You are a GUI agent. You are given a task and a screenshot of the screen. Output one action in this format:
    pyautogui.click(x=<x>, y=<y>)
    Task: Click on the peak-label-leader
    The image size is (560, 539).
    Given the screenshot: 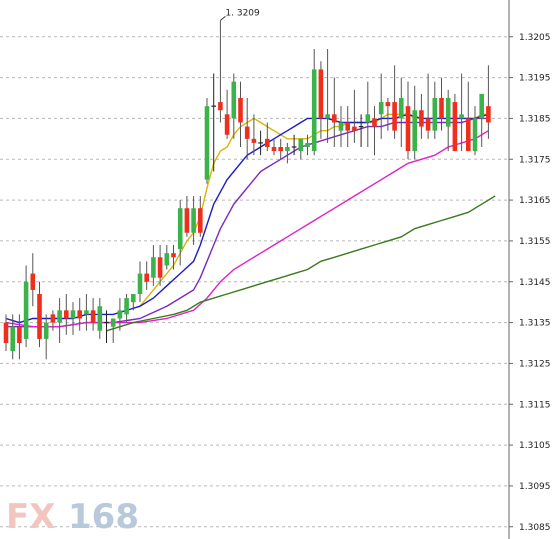 What is the action you would take?
    pyautogui.click(x=223, y=18)
    